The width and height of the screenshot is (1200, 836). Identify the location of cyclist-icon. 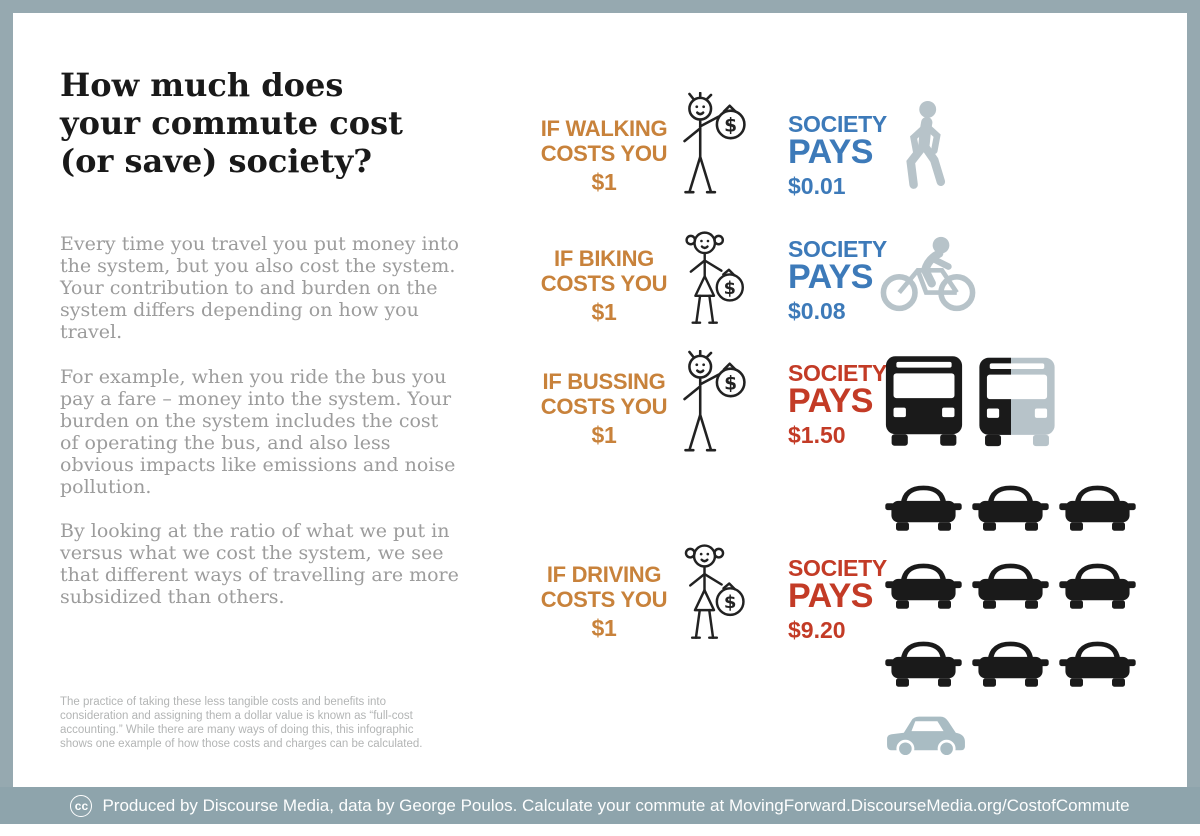
(928, 274).